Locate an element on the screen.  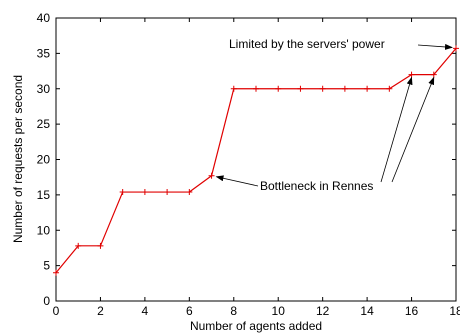
y-tick-label: 25 is located at coordinates (44, 124).